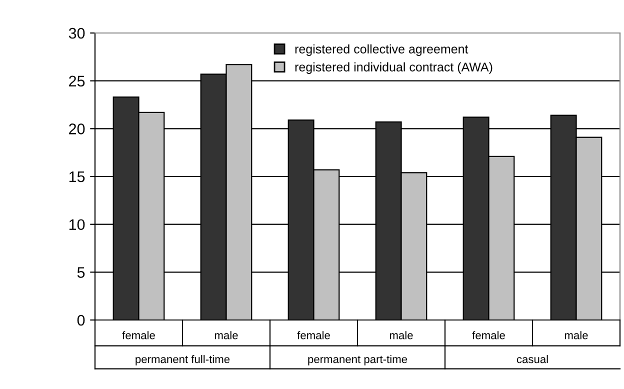 The image size is (624, 389). Describe the element at coordinates (77, 177) in the screenshot. I see `y-tick-label: 15` at that location.